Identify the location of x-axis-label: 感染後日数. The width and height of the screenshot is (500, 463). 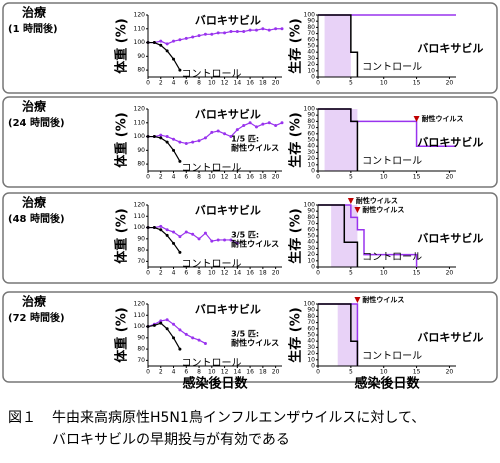
(387, 384).